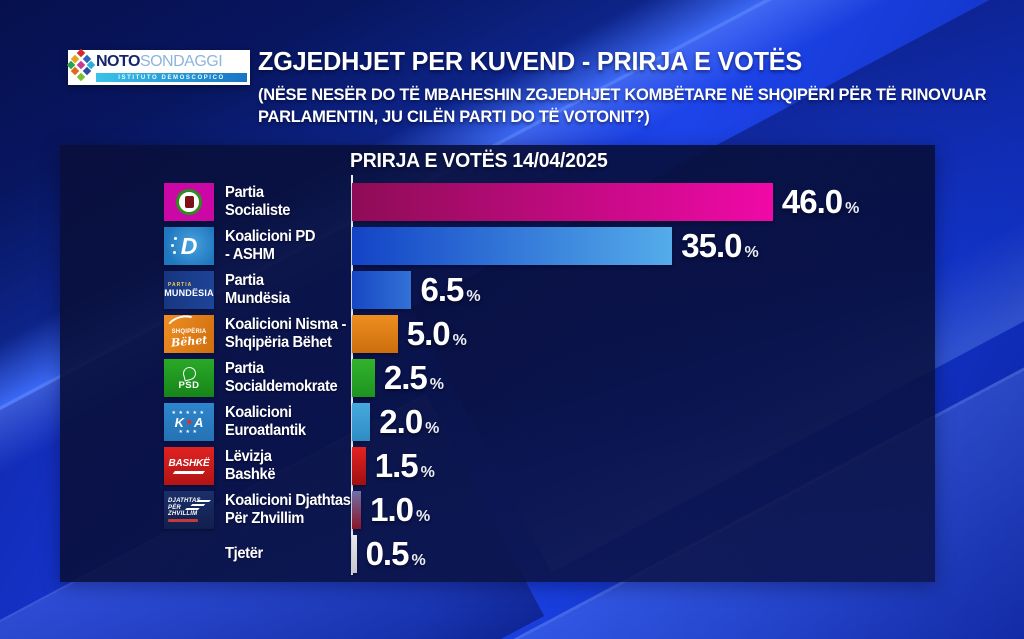 This screenshot has height=639, width=1024. I want to click on noto-logo-text: NOTO SONDAGGI, so click(159, 62).